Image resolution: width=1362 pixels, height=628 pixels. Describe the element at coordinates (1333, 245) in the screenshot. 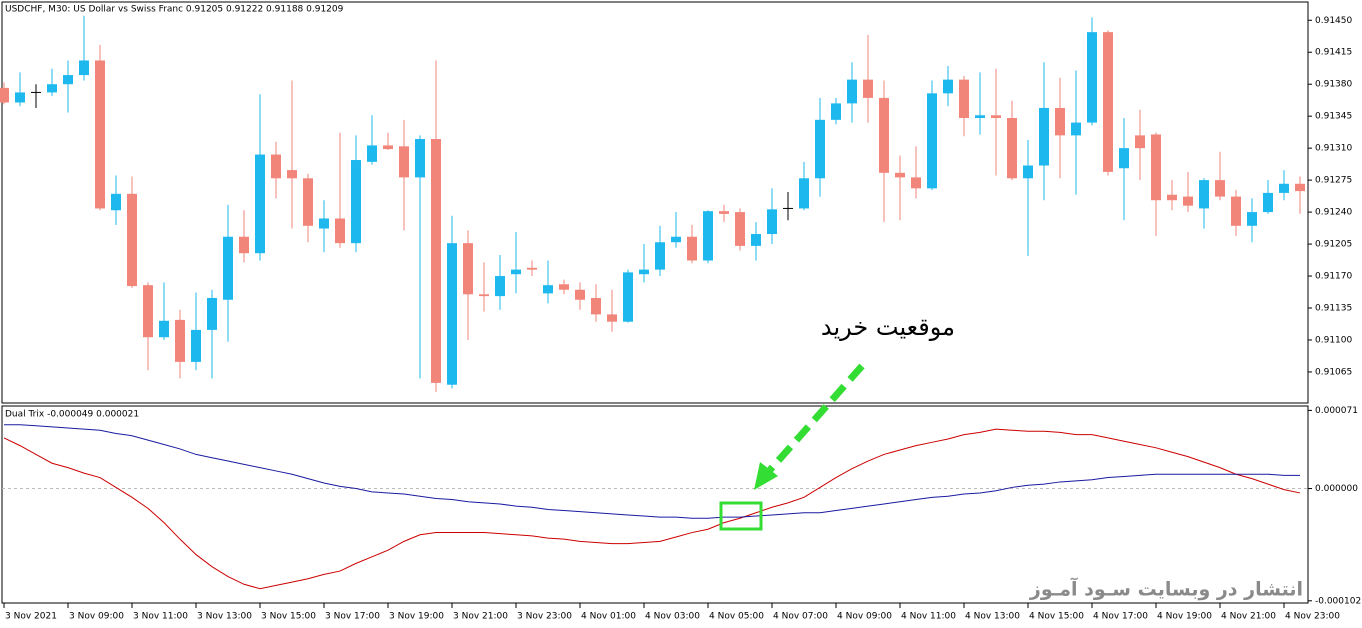

I see `y-tick-label: 0.91205` at that location.